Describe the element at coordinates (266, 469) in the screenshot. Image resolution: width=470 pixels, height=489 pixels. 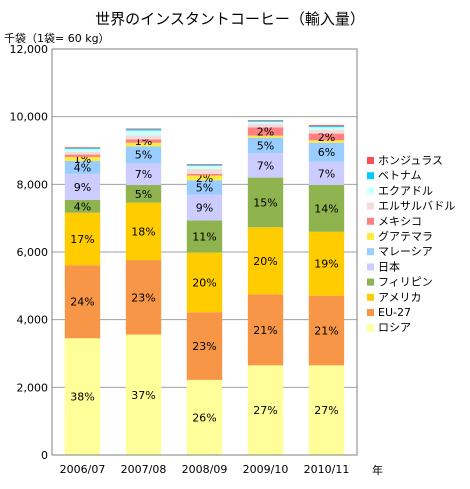
I see `x-tick-label: 2009/10` at that location.